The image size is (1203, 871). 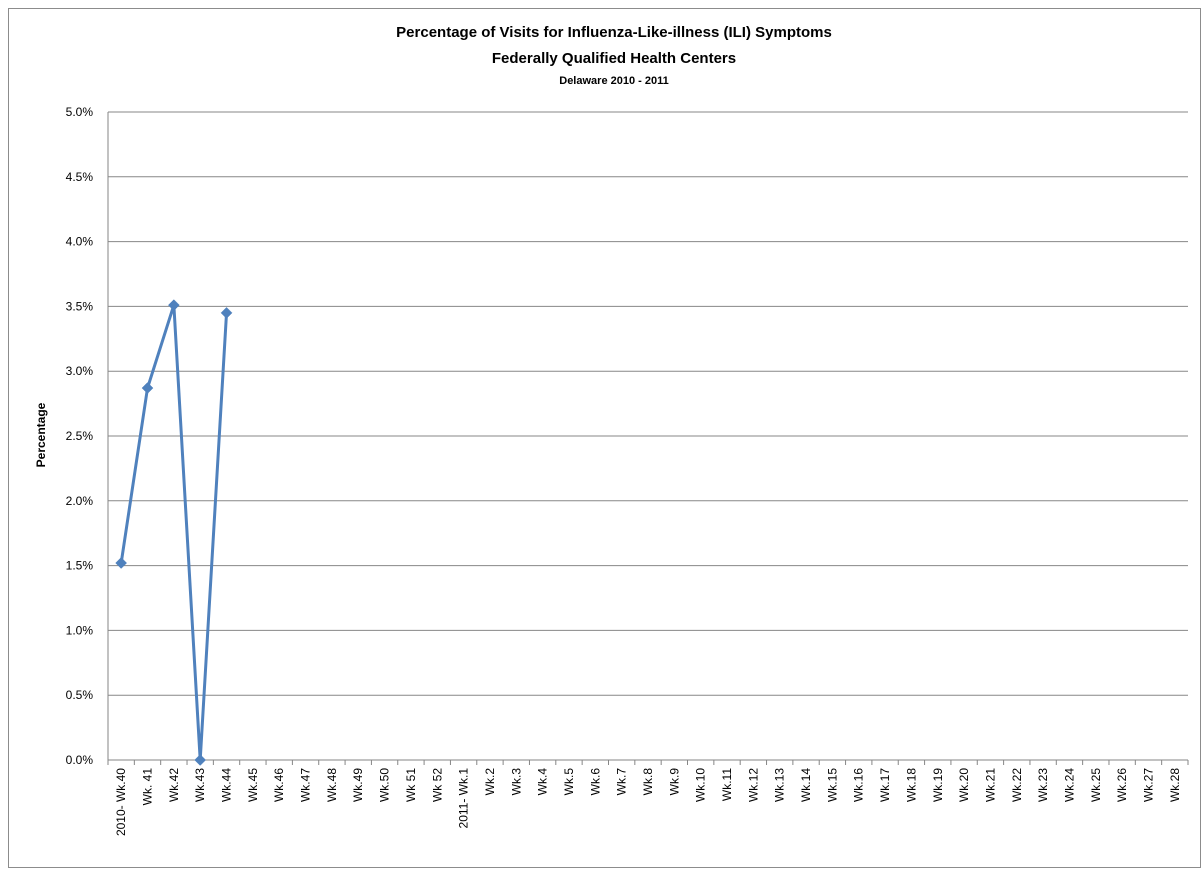 I want to click on series-line, so click(x=174, y=532).